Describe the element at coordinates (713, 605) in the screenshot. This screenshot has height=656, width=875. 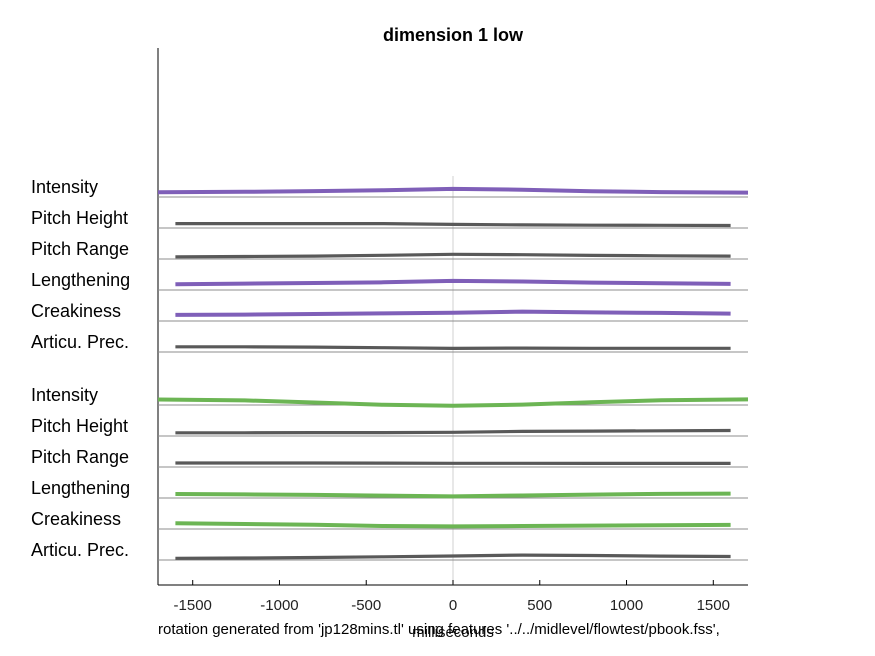
I see `x-tick-label: 1500` at that location.